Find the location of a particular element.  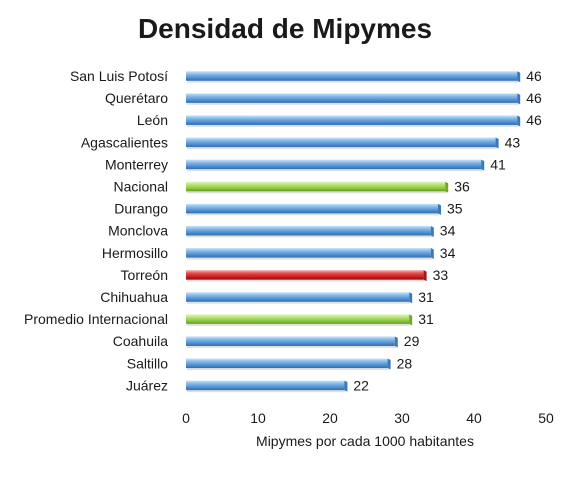

category-label: Torreón is located at coordinates (144, 275).